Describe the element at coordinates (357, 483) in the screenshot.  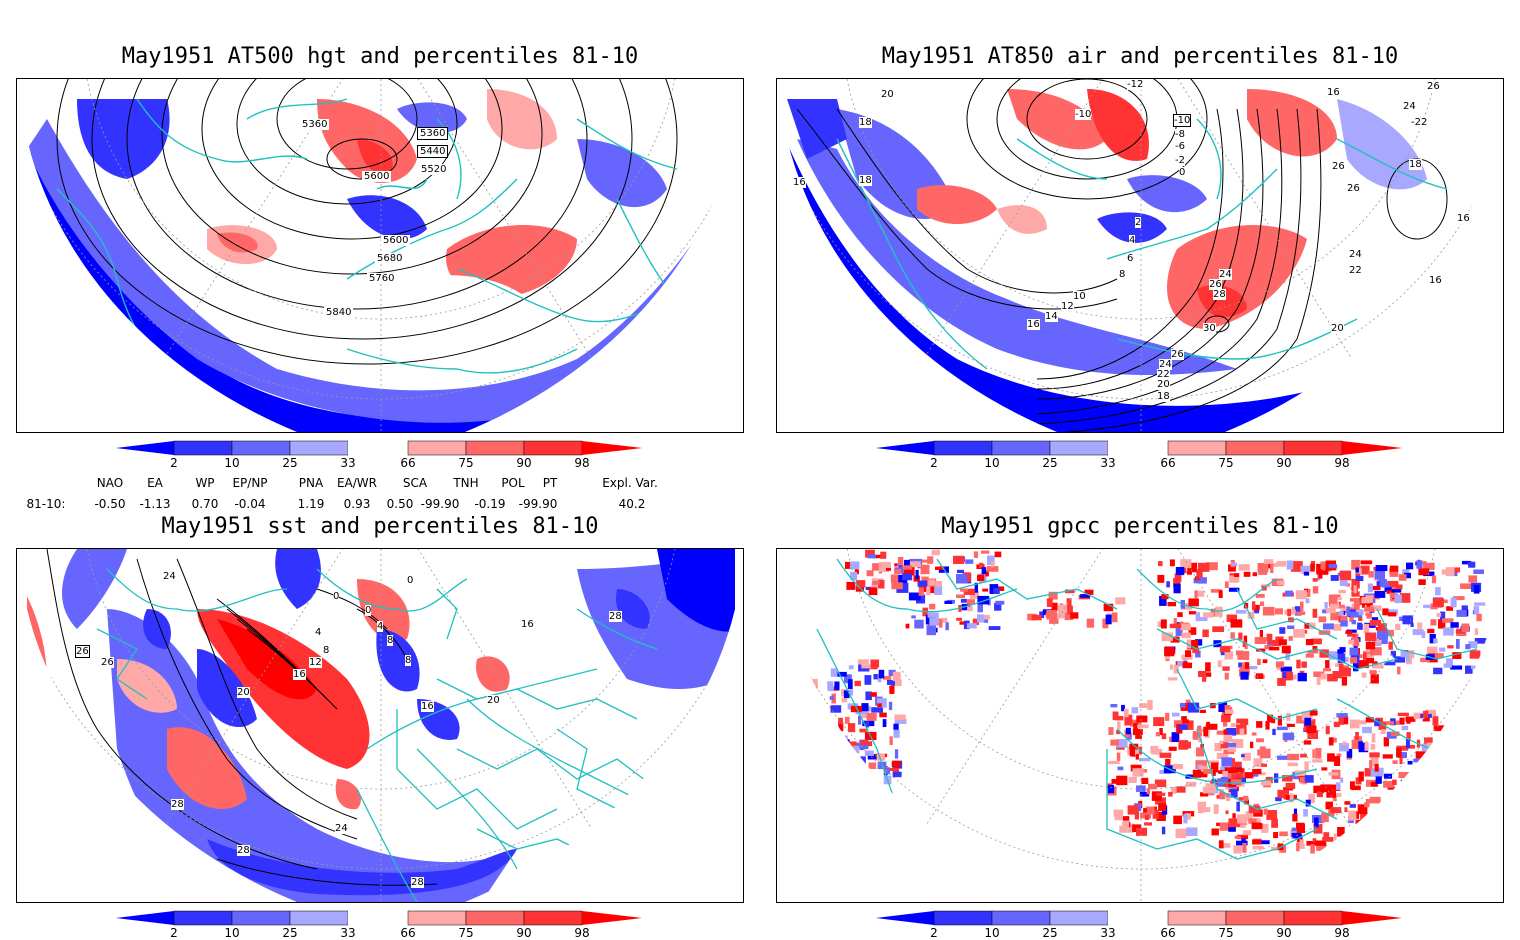
I see `index-header: EA/WR` at that location.